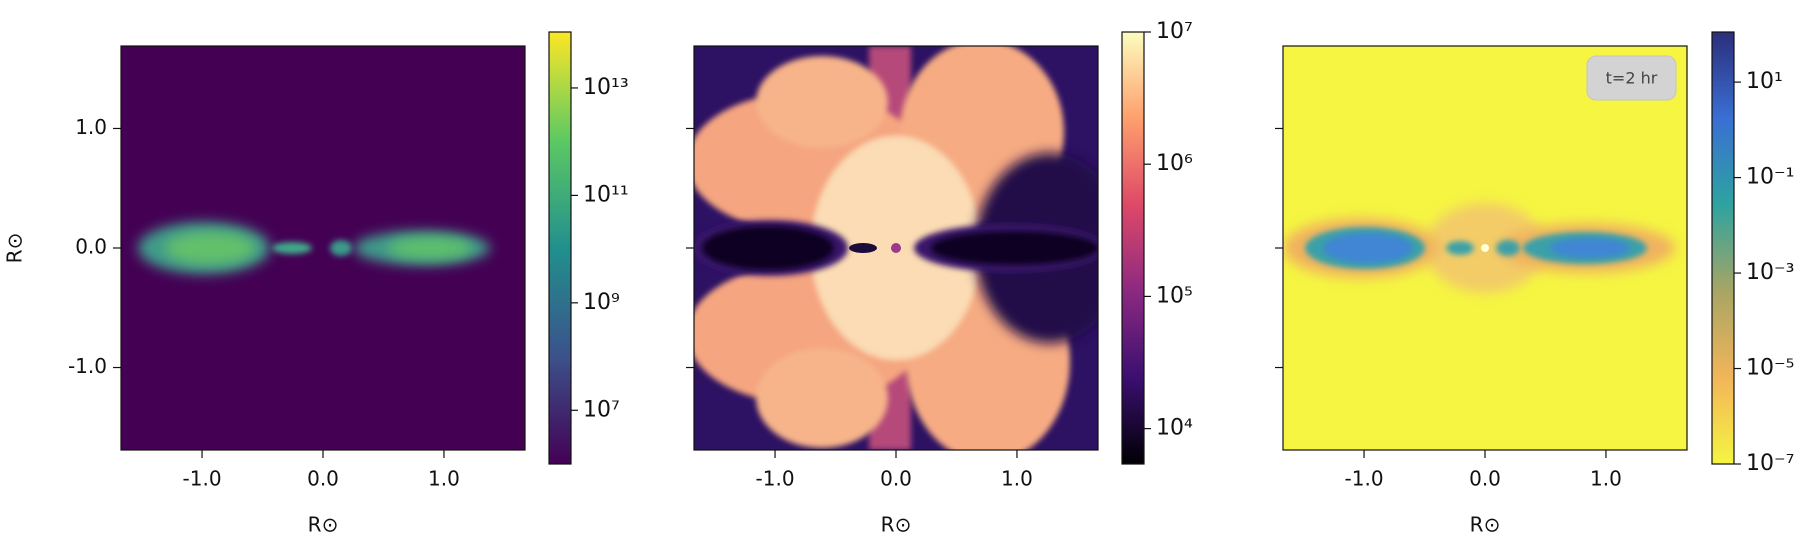  I want to click on colorbar-tick-label: 10⁴, so click(1174, 428).